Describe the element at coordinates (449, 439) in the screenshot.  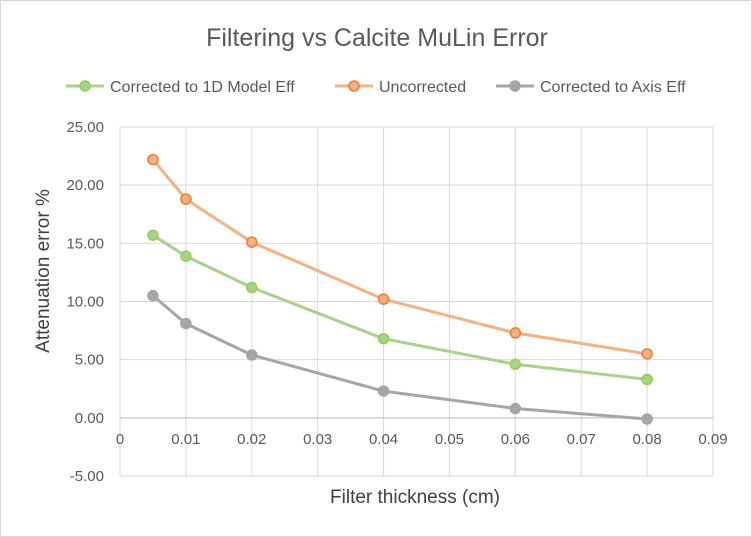
I see `x-tick-label: 0.05` at that location.